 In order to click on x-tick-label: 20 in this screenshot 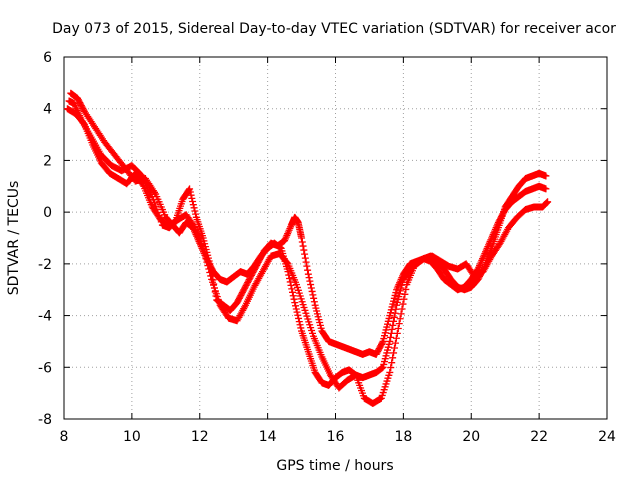, I will do `click(471, 437)`.